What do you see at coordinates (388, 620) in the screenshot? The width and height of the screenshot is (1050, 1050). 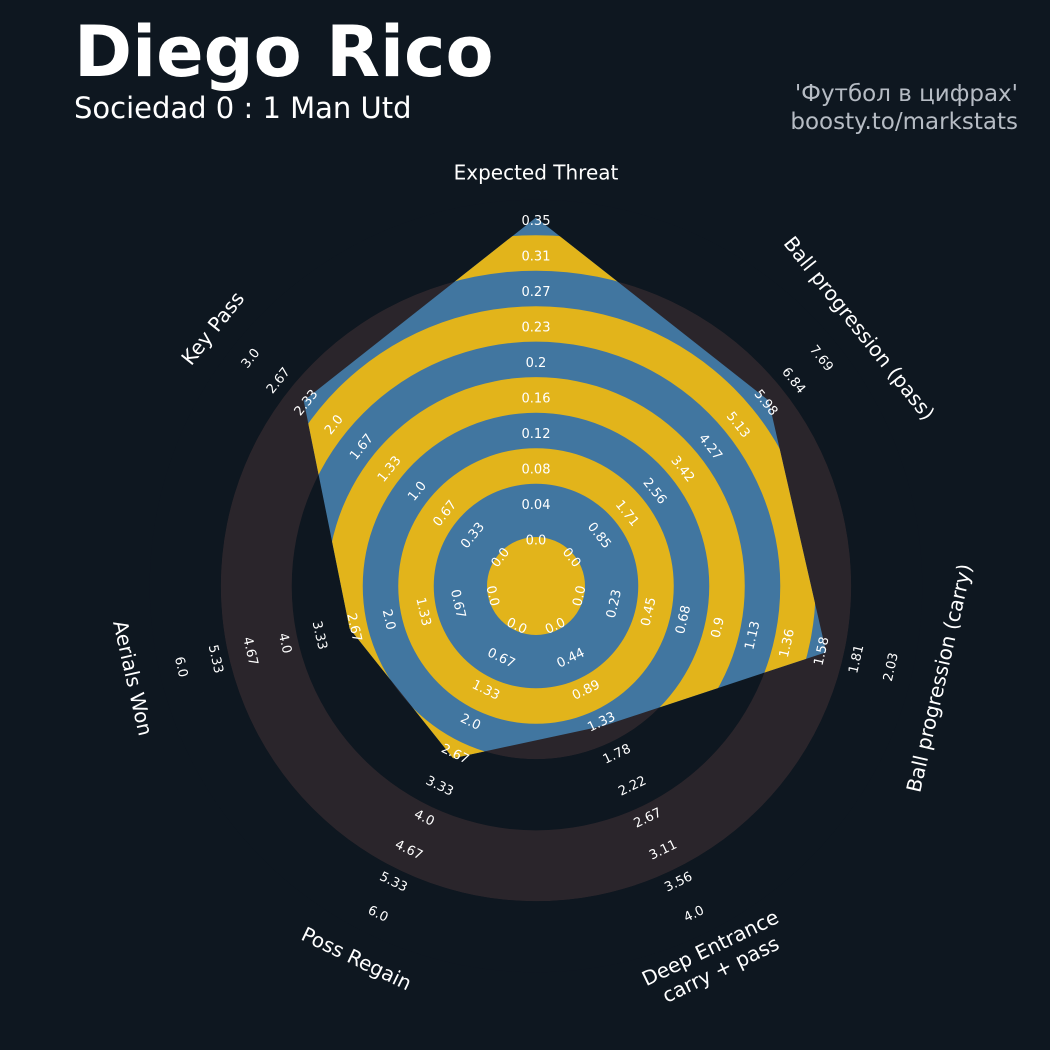 I see `tick-label: 2.0` at bounding box center [388, 620].